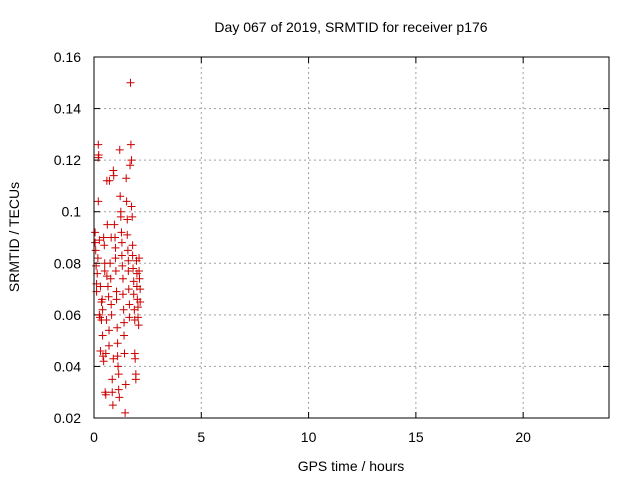  Describe the element at coordinates (67, 160) in the screenshot. I see `y-tick-label: 0.12` at that location.